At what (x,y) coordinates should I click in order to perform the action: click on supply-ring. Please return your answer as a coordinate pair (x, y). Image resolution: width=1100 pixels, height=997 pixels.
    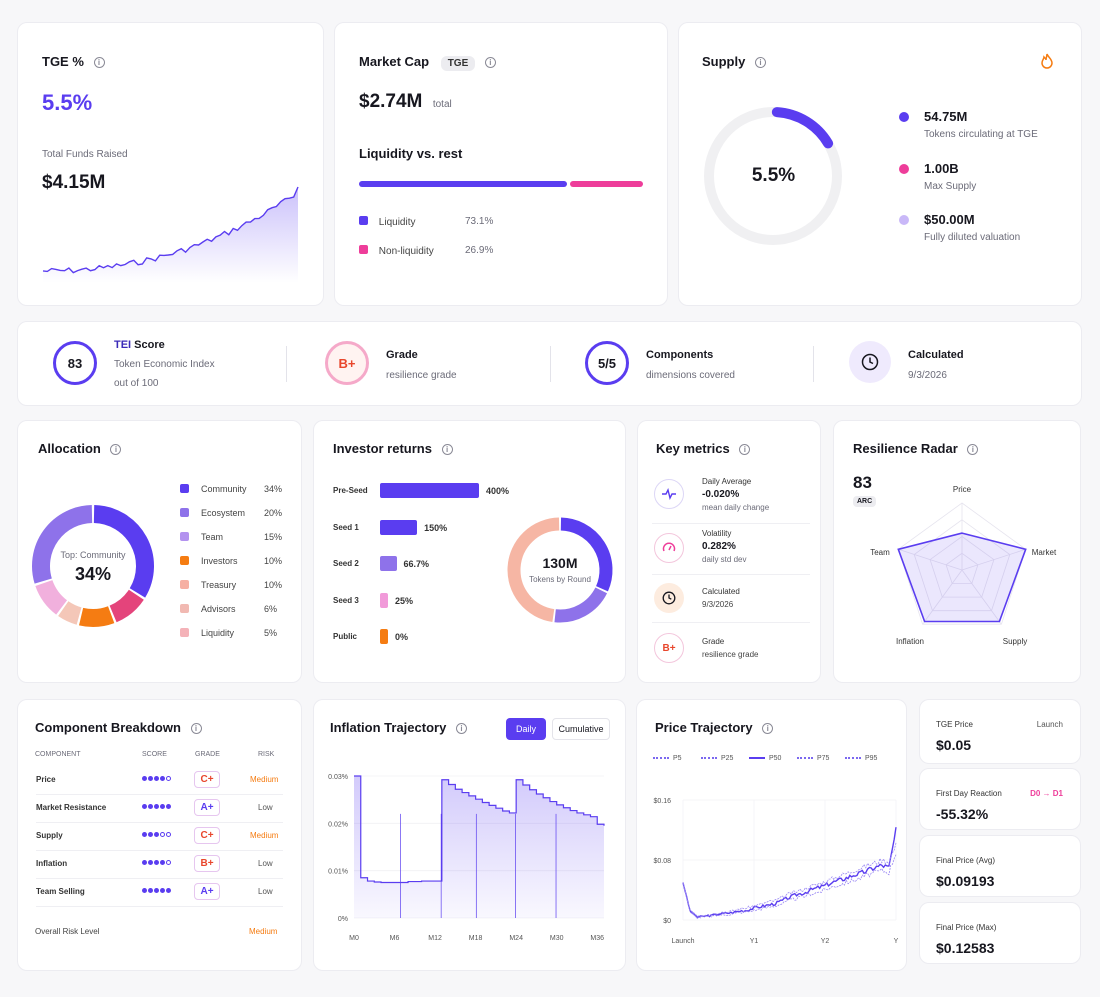
    Looking at the image, I should click on (773, 176).